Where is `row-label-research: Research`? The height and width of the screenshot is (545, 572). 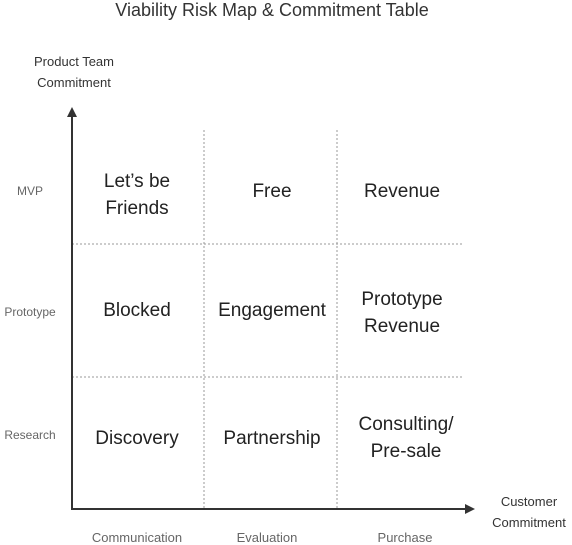
row-label-research: Research is located at coordinates (30, 435).